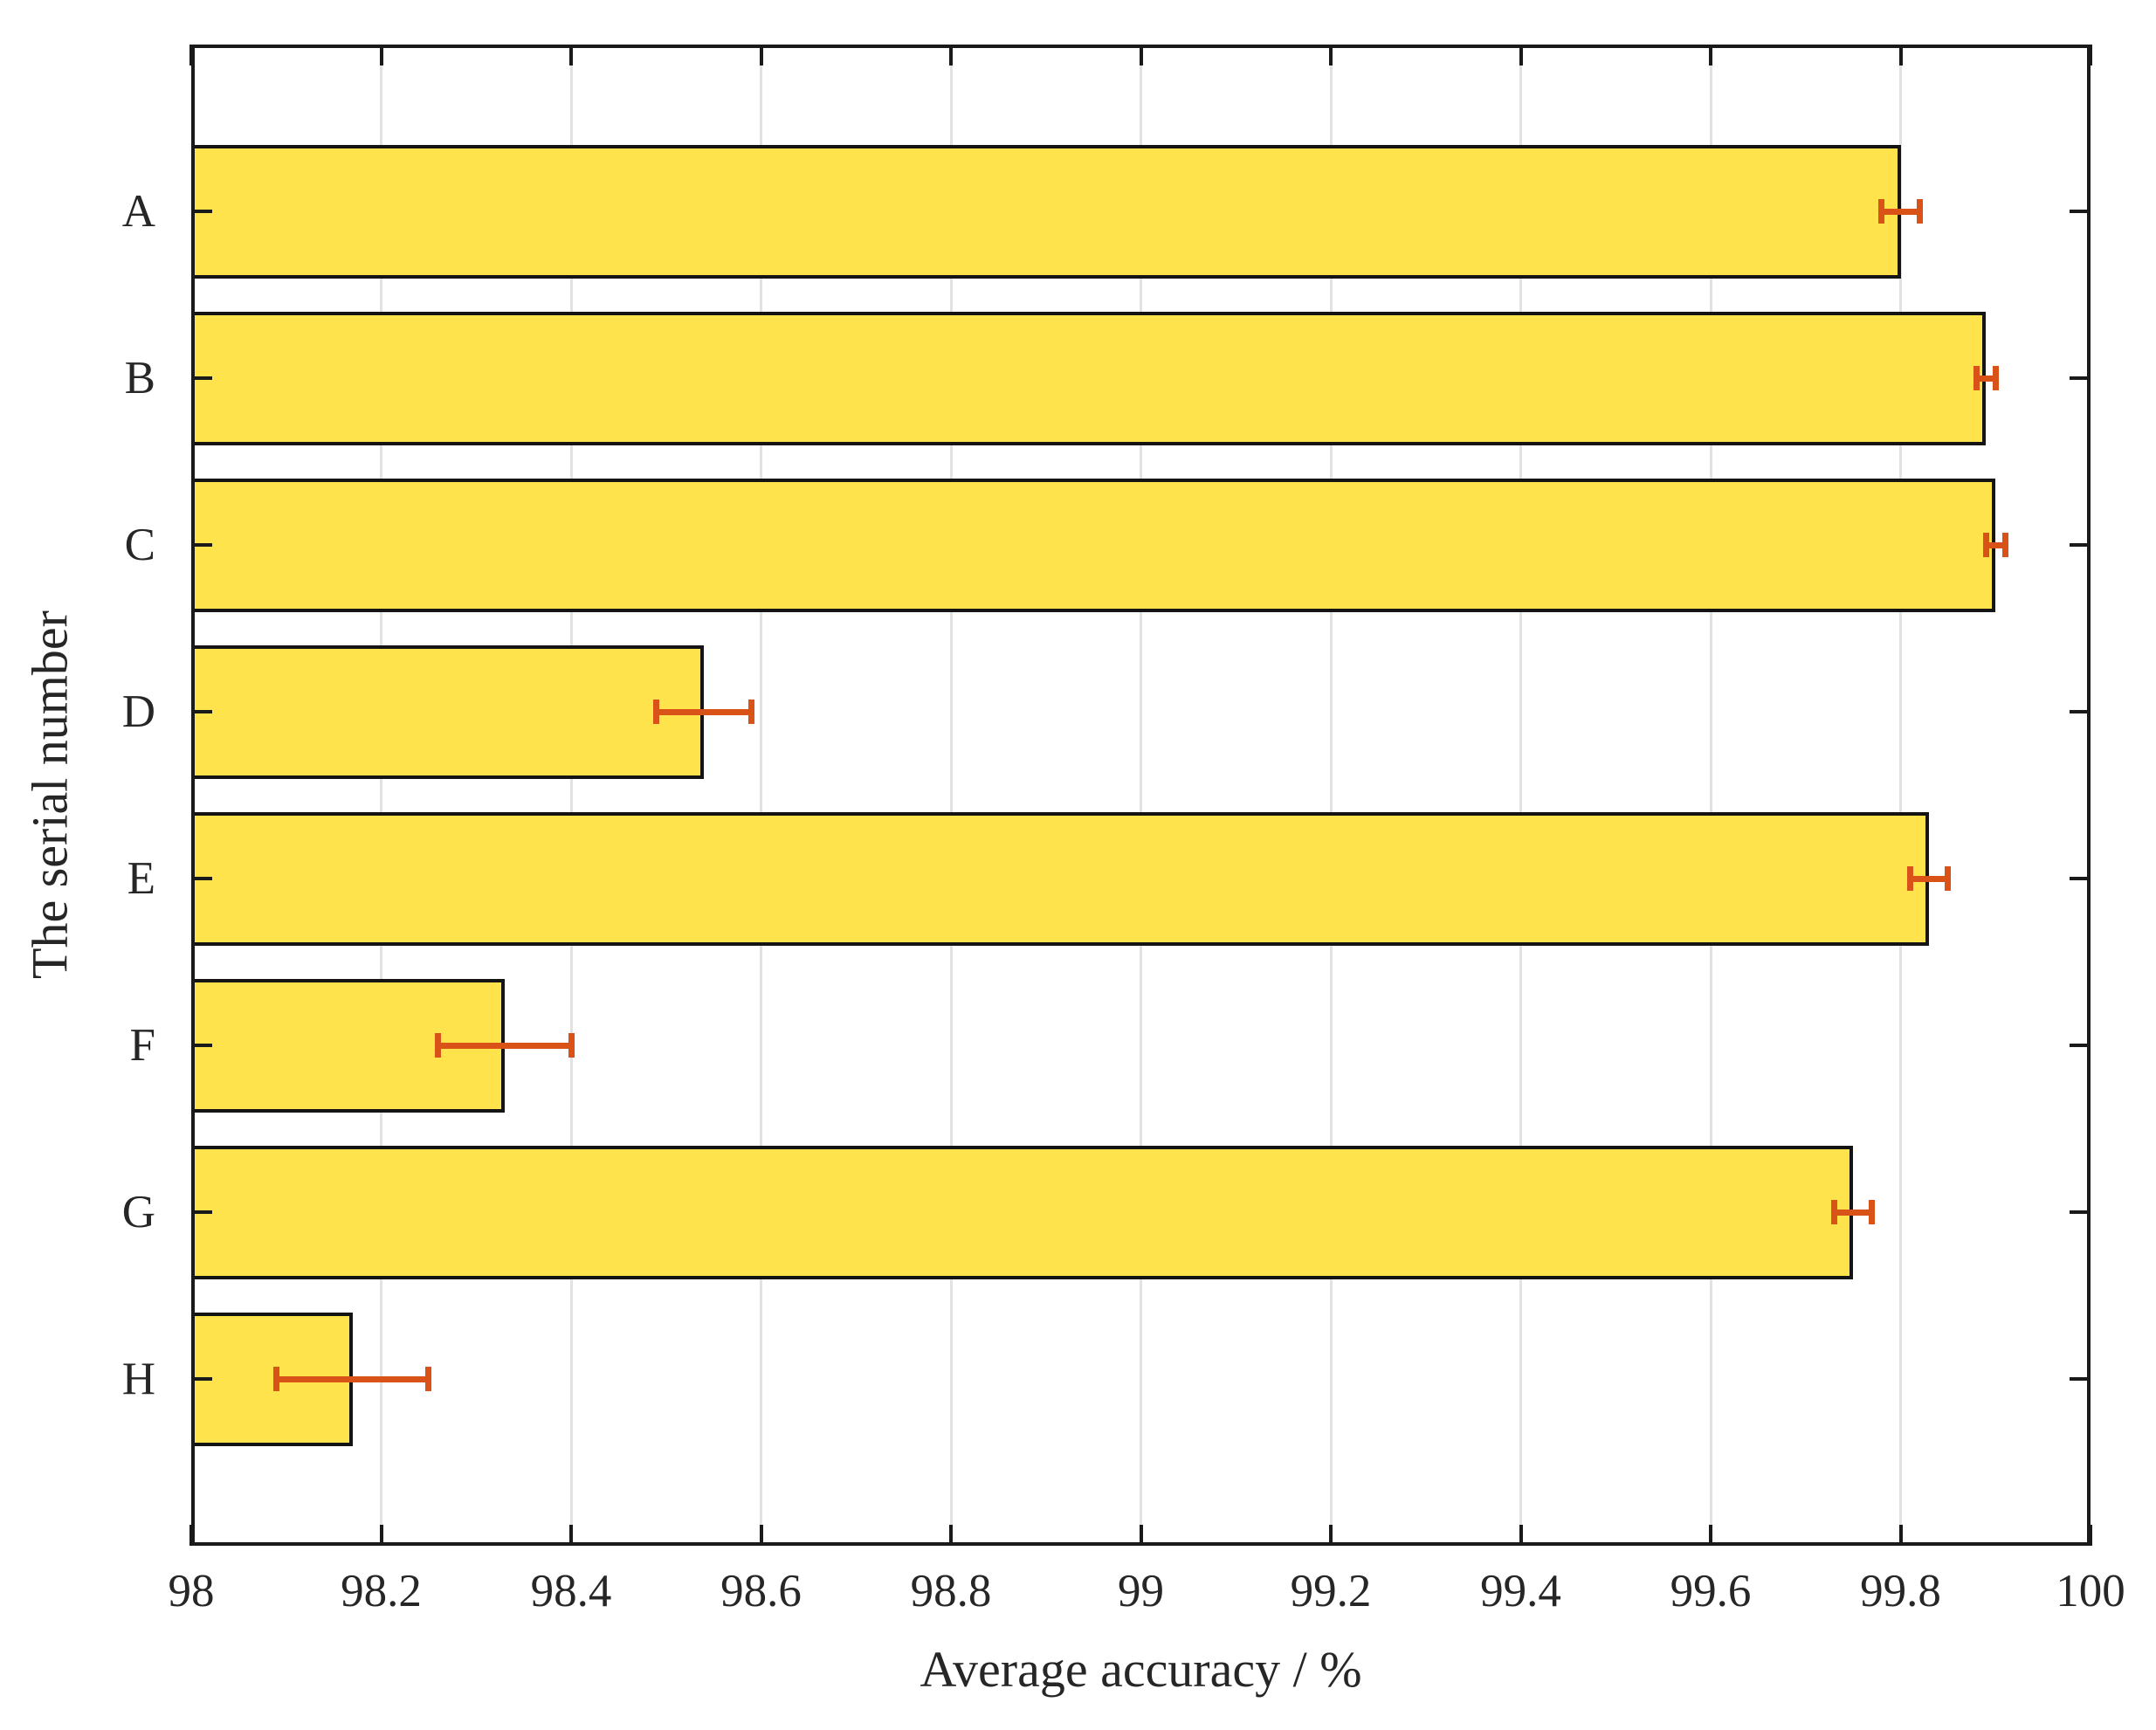 Image resolution: width=2156 pixels, height=1730 pixels. I want to click on bar-a, so click(1046, 211).